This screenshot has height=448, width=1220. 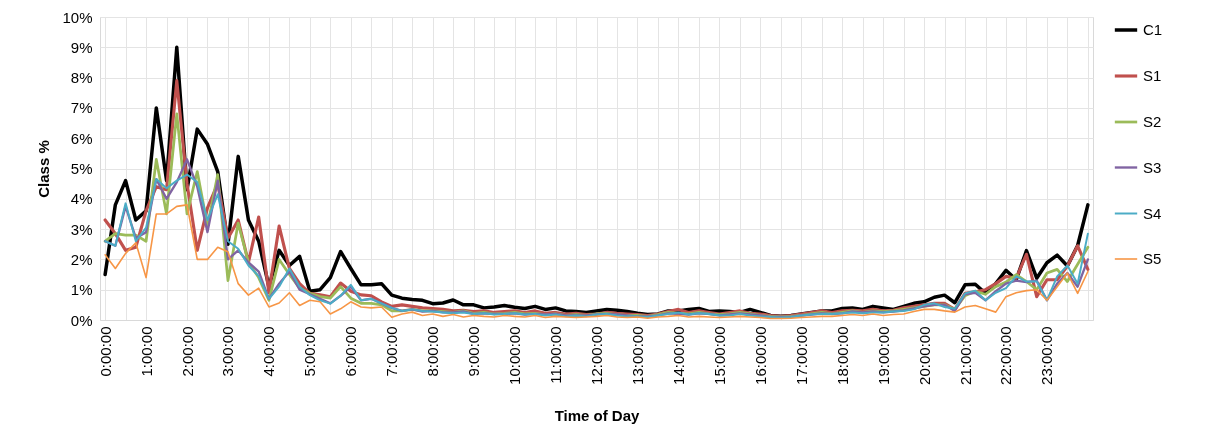 What do you see at coordinates (678, 355) in the screenshot?
I see `x-tick-label: 14:00:00` at bounding box center [678, 355].